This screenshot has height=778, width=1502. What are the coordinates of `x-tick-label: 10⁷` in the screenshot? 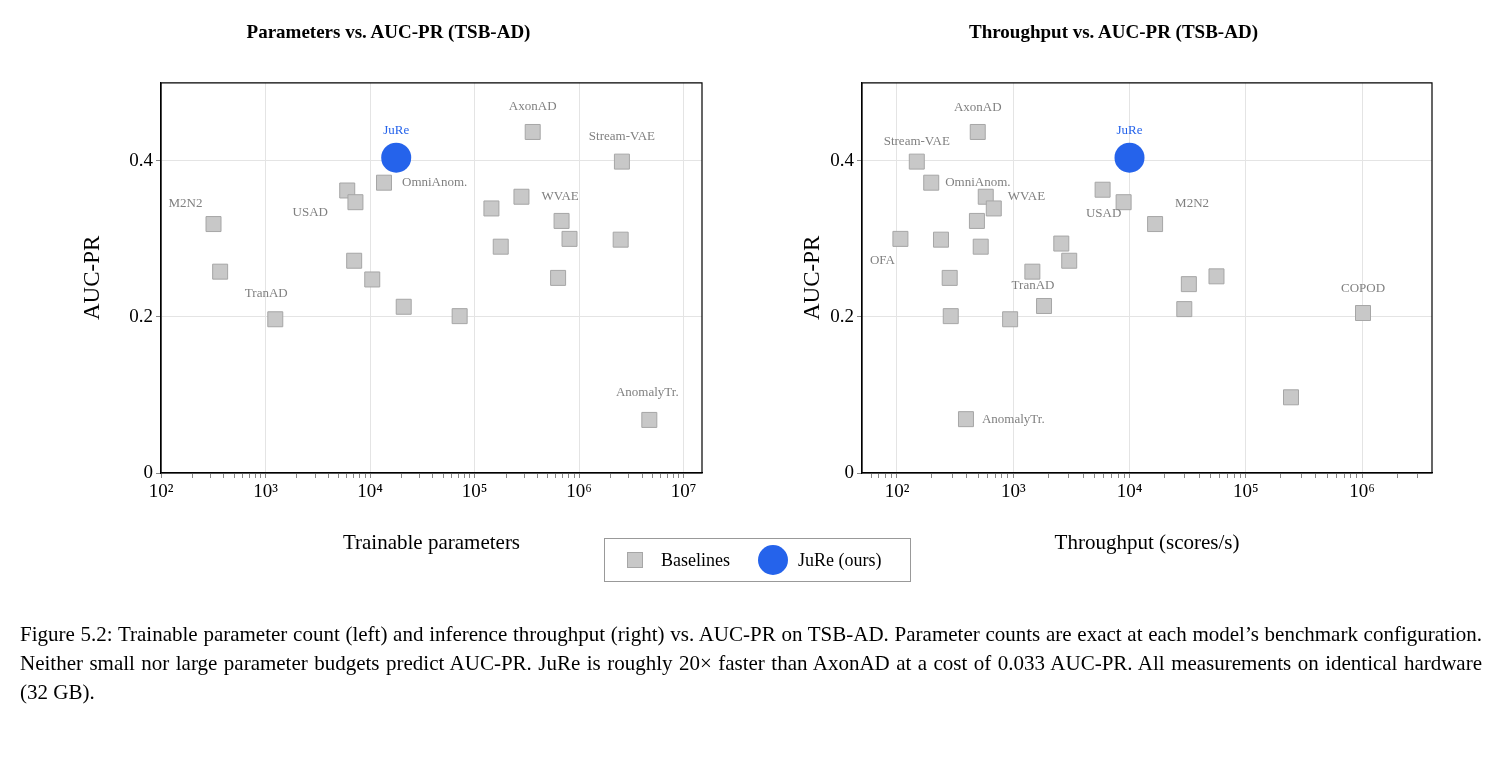 It's located at (683, 491).